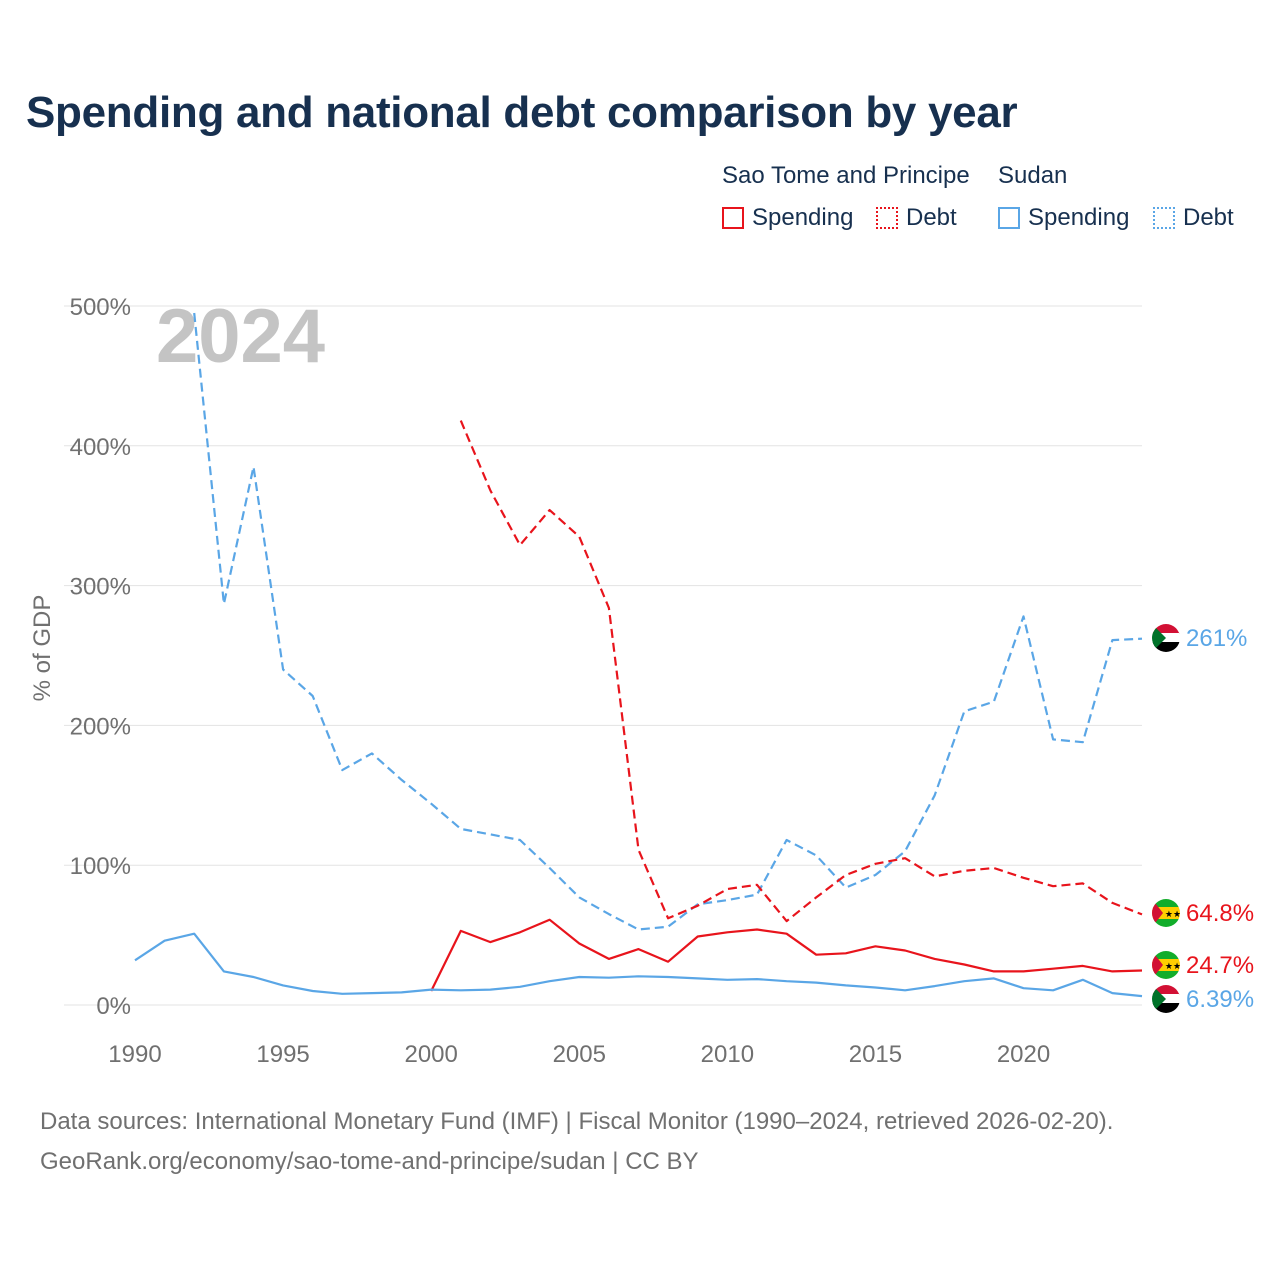  What do you see at coordinates (100, 866) in the screenshot?
I see `y-tick-label: 100%` at bounding box center [100, 866].